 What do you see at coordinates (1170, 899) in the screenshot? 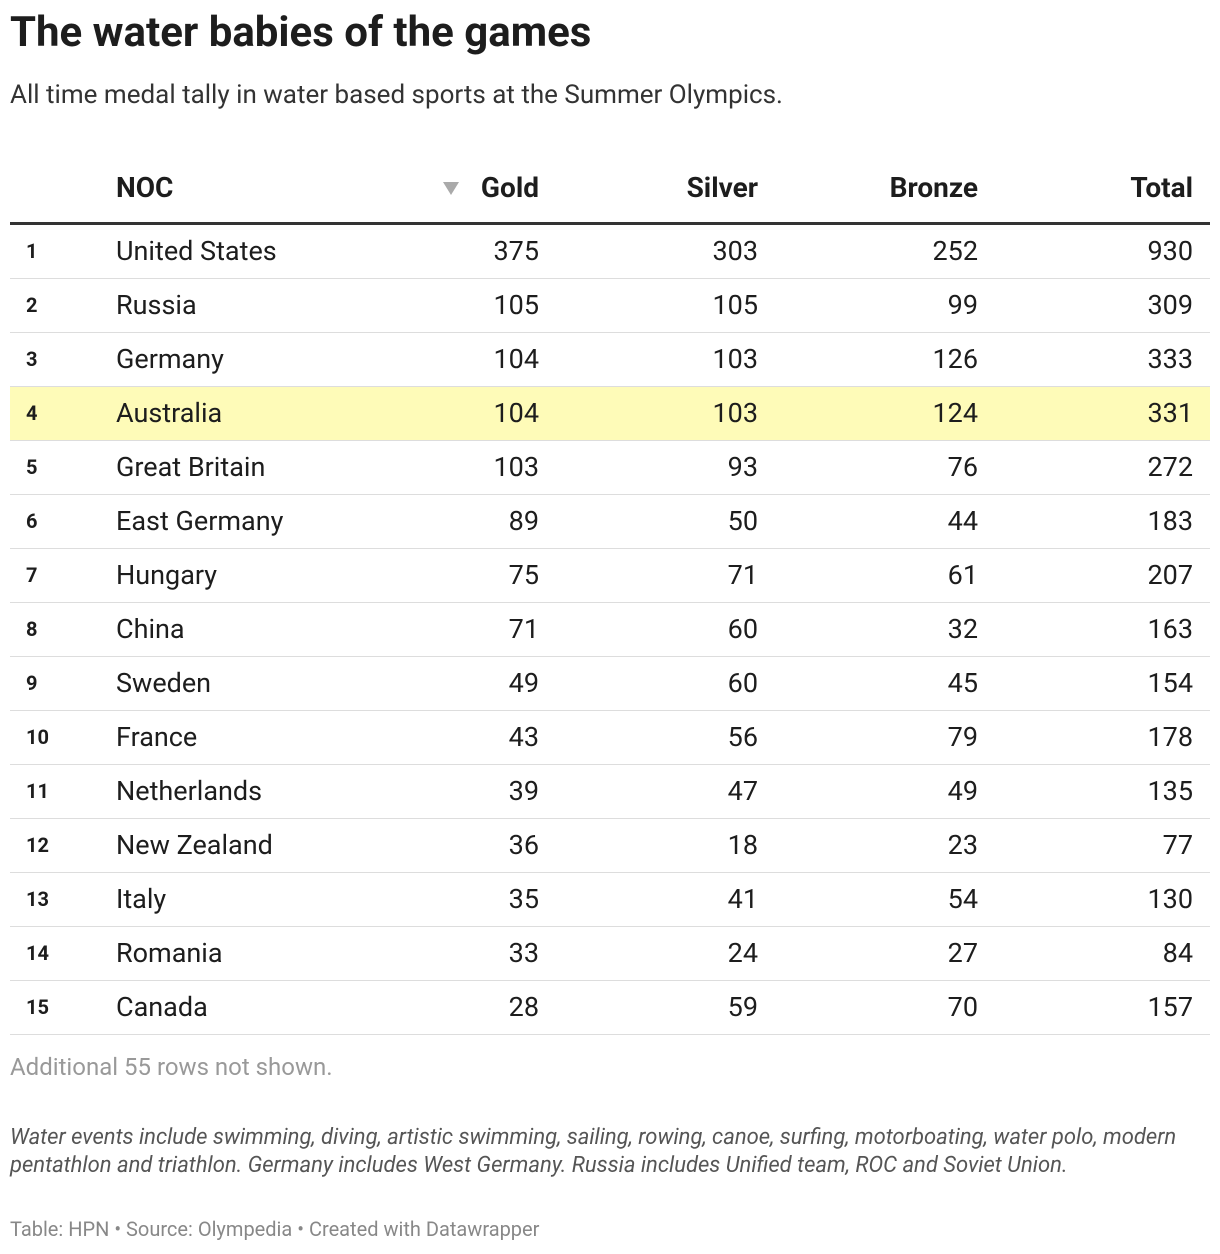
I see `medal-count: 130` at bounding box center [1170, 899].